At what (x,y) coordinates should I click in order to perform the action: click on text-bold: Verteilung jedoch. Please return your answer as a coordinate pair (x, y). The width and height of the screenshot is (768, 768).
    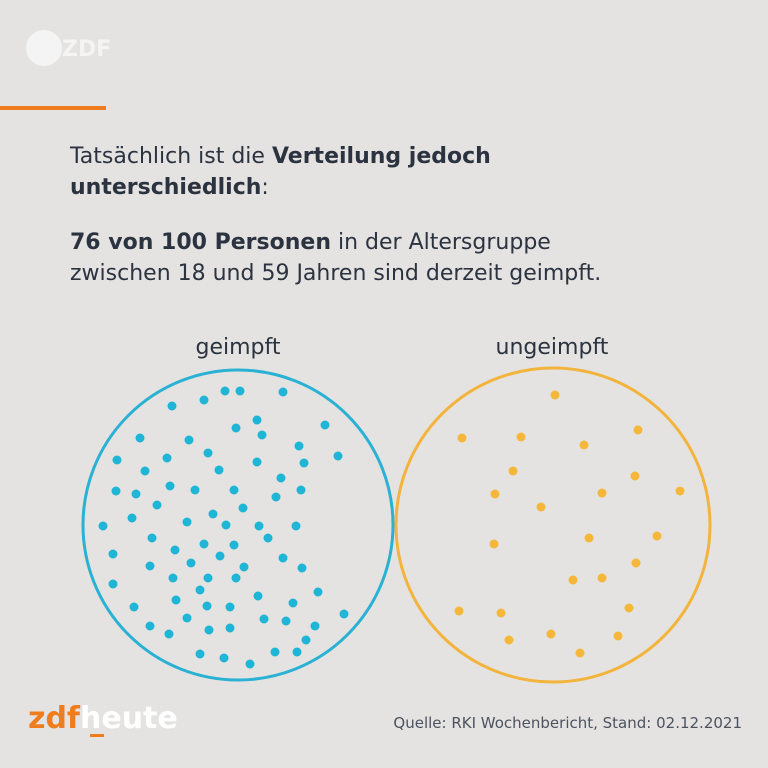
    Looking at the image, I should click on (381, 156).